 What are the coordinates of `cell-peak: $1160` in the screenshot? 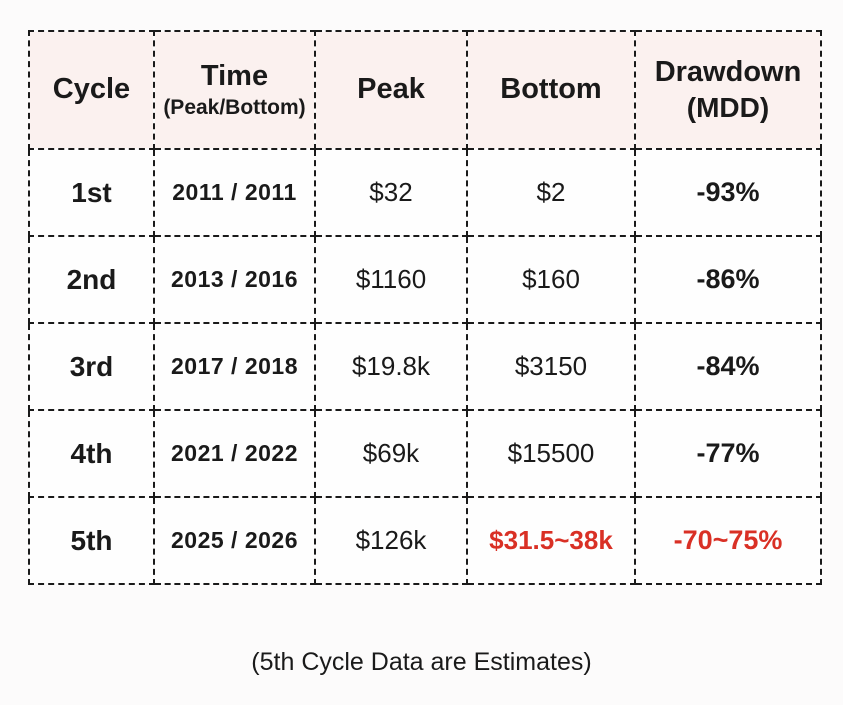 It's located at (391, 279).